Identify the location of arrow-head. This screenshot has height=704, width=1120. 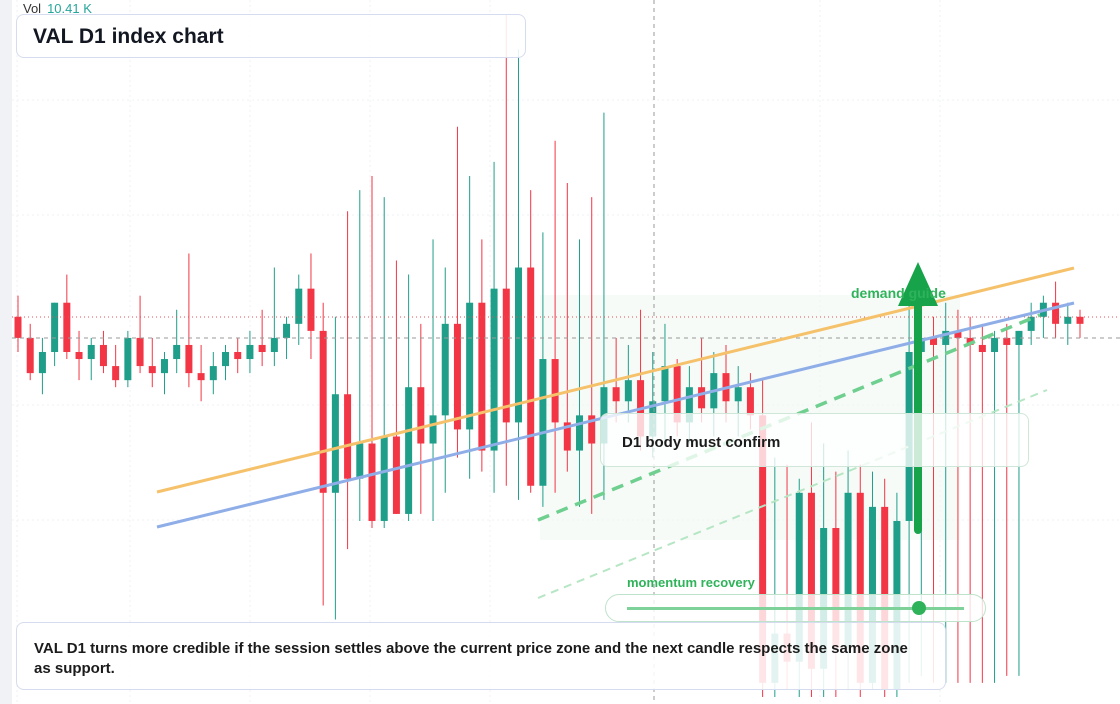
(918, 284).